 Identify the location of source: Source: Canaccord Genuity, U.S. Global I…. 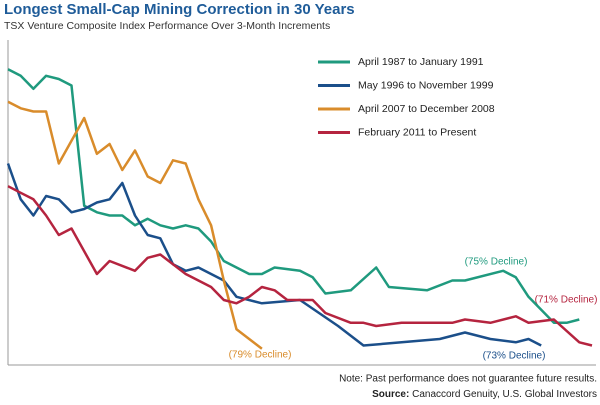
(484, 394).